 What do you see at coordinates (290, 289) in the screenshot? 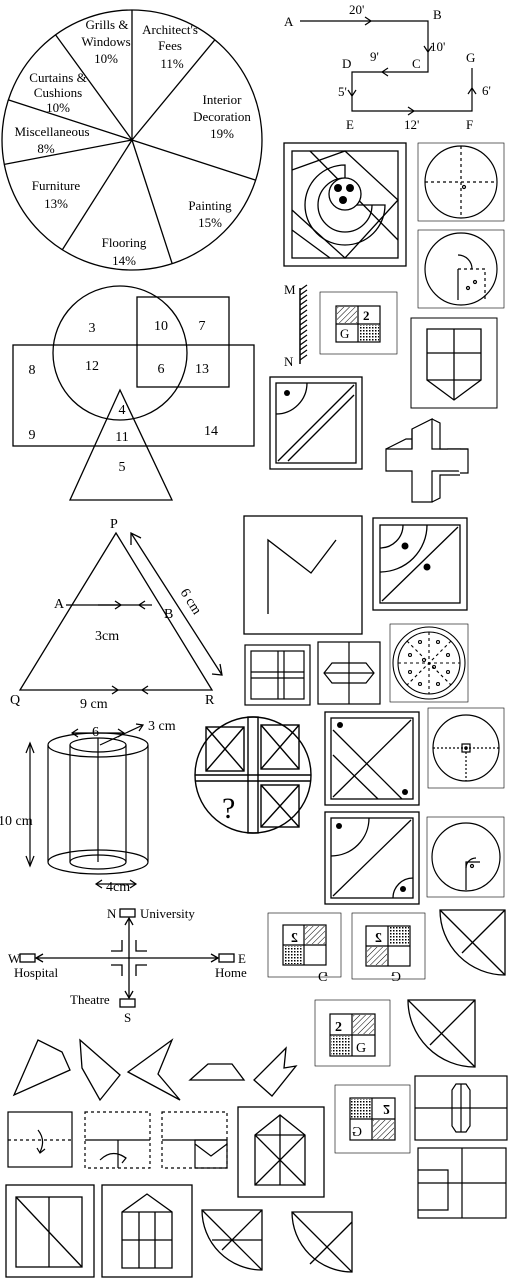
I see `mirror-label-m: M` at bounding box center [290, 289].